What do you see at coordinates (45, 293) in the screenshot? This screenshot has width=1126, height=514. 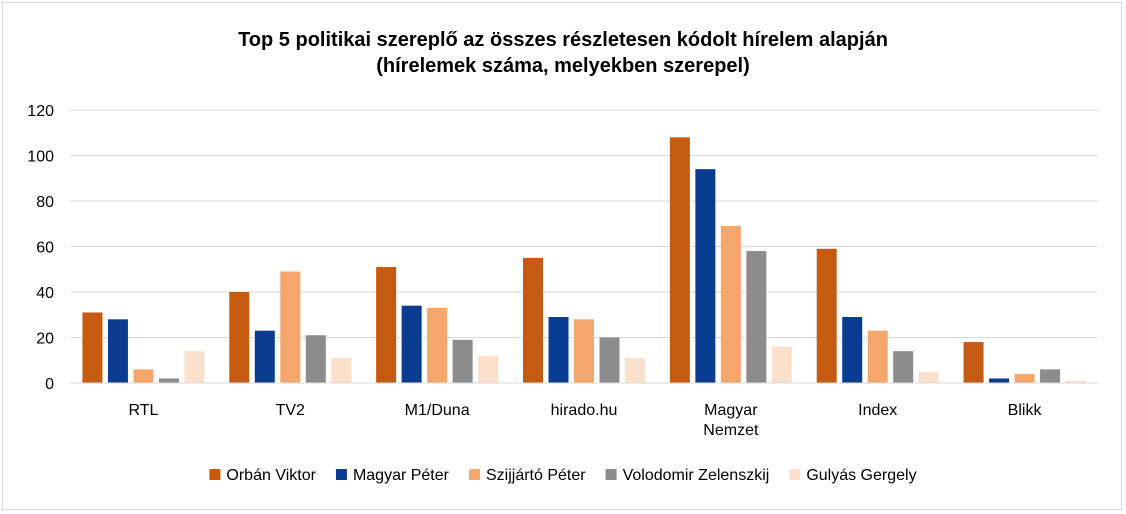 I see `y-tick-label: 40` at bounding box center [45, 293].